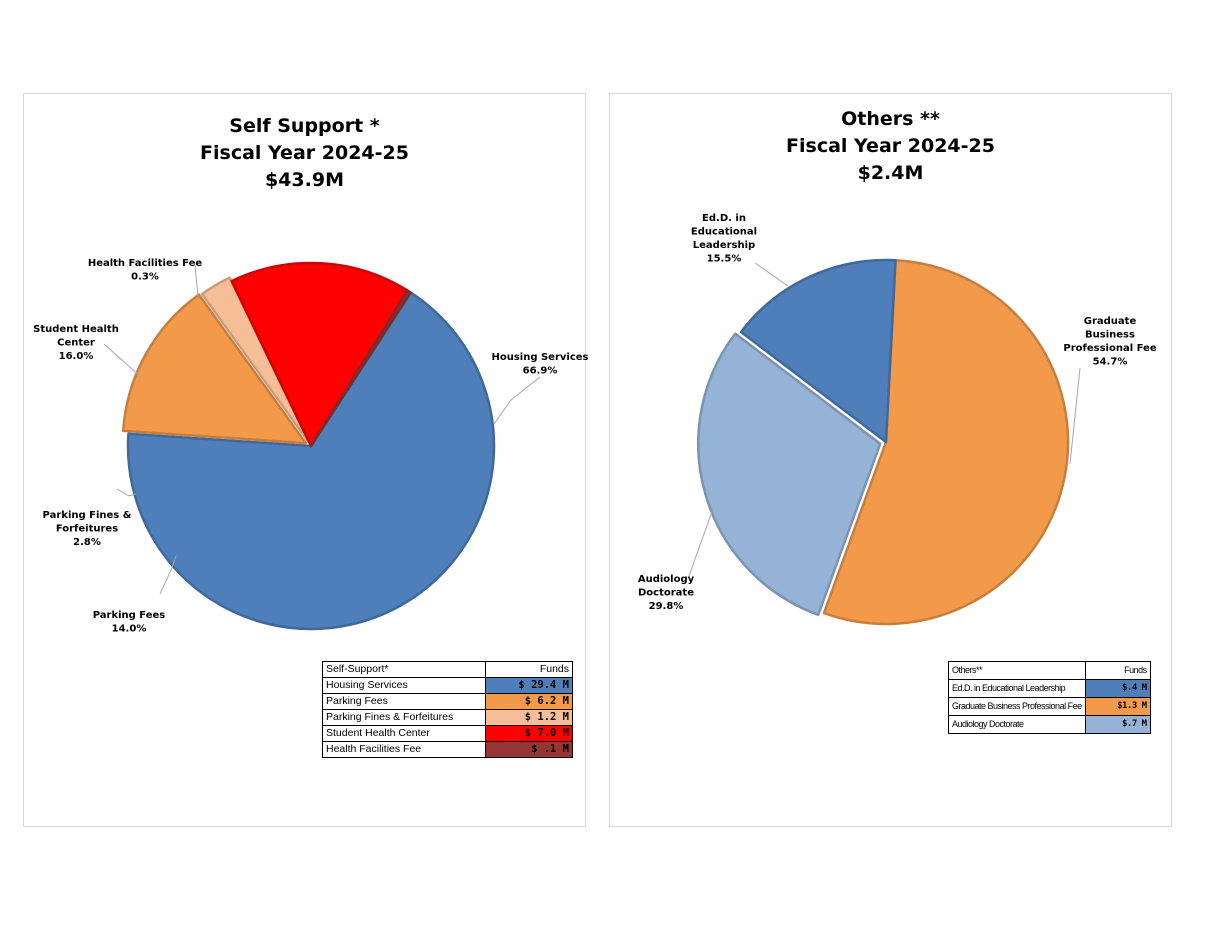  What do you see at coordinates (529, 717) in the screenshot?
I see `table-row-value: $ 1.2 M` at bounding box center [529, 717].